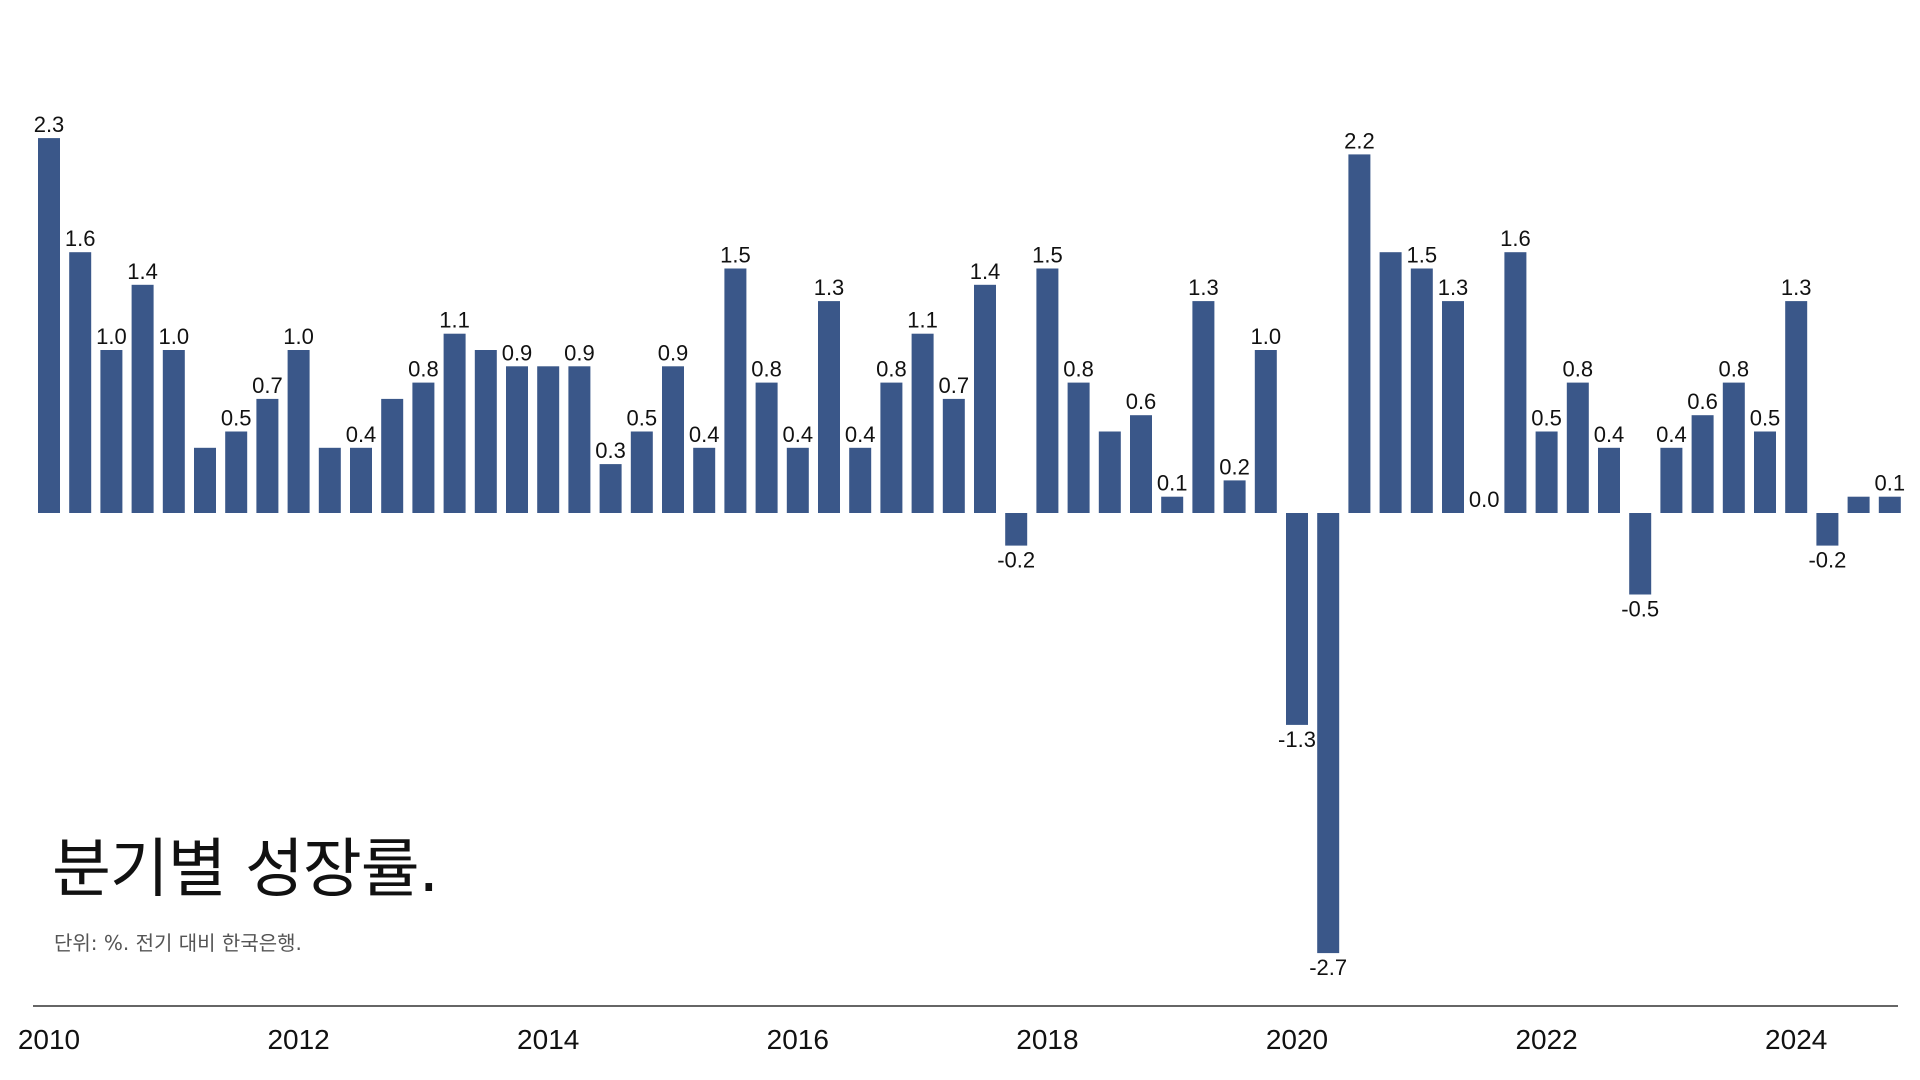 The height and width of the screenshot is (1080, 1920). What do you see at coordinates (329, 480) in the screenshot?
I see `bar-2012-q2` at bounding box center [329, 480].